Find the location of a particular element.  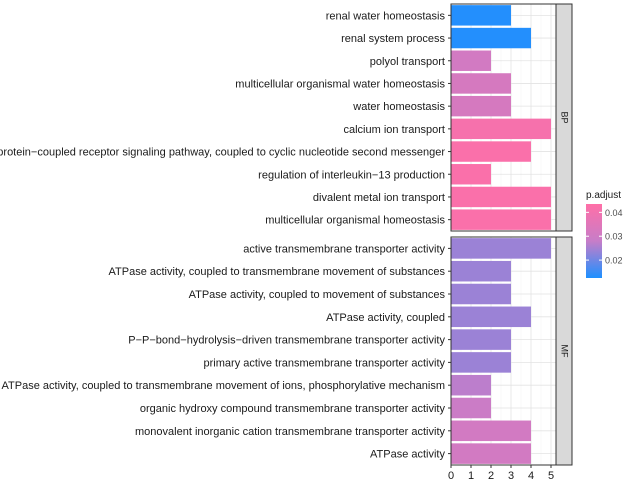

category-label: divalent metal ion transport is located at coordinates (379, 198).